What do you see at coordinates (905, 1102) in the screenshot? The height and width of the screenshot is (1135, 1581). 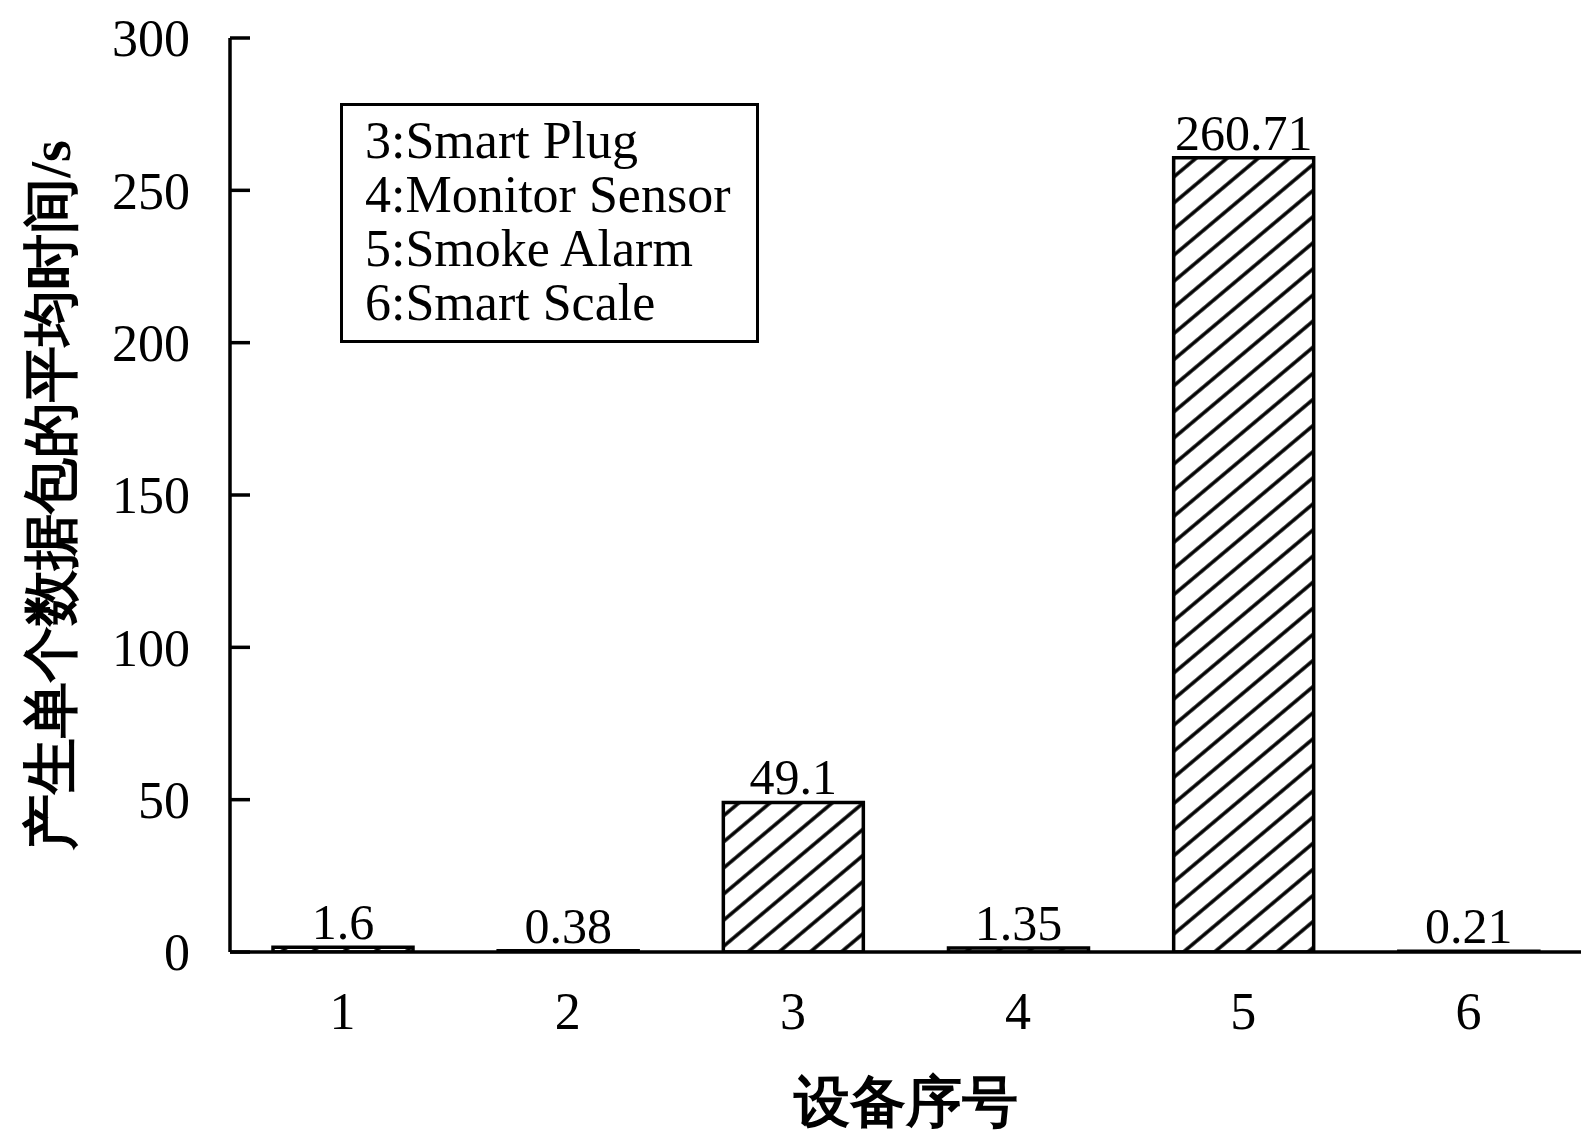 I see `x-axis-title: 设备序号` at bounding box center [905, 1102].